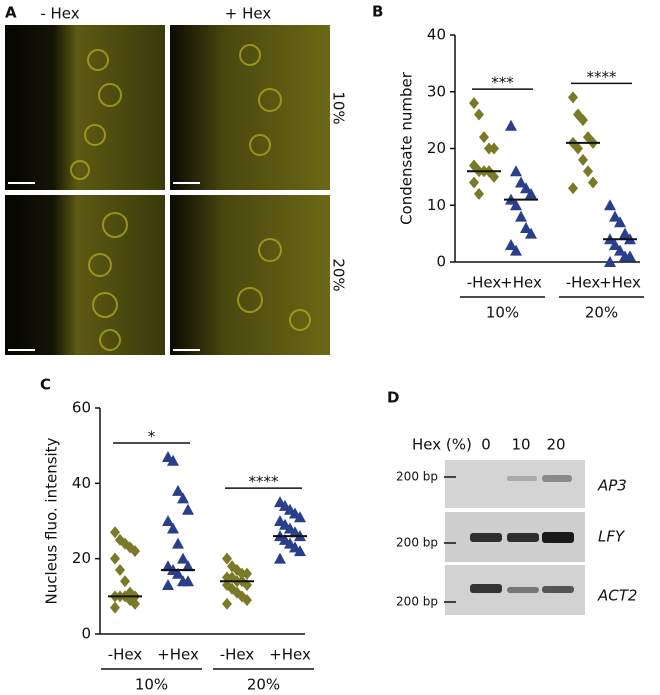 The height and width of the screenshot is (695, 660). Describe the element at coordinates (514, 537) in the screenshot. I see `gel` at that location.